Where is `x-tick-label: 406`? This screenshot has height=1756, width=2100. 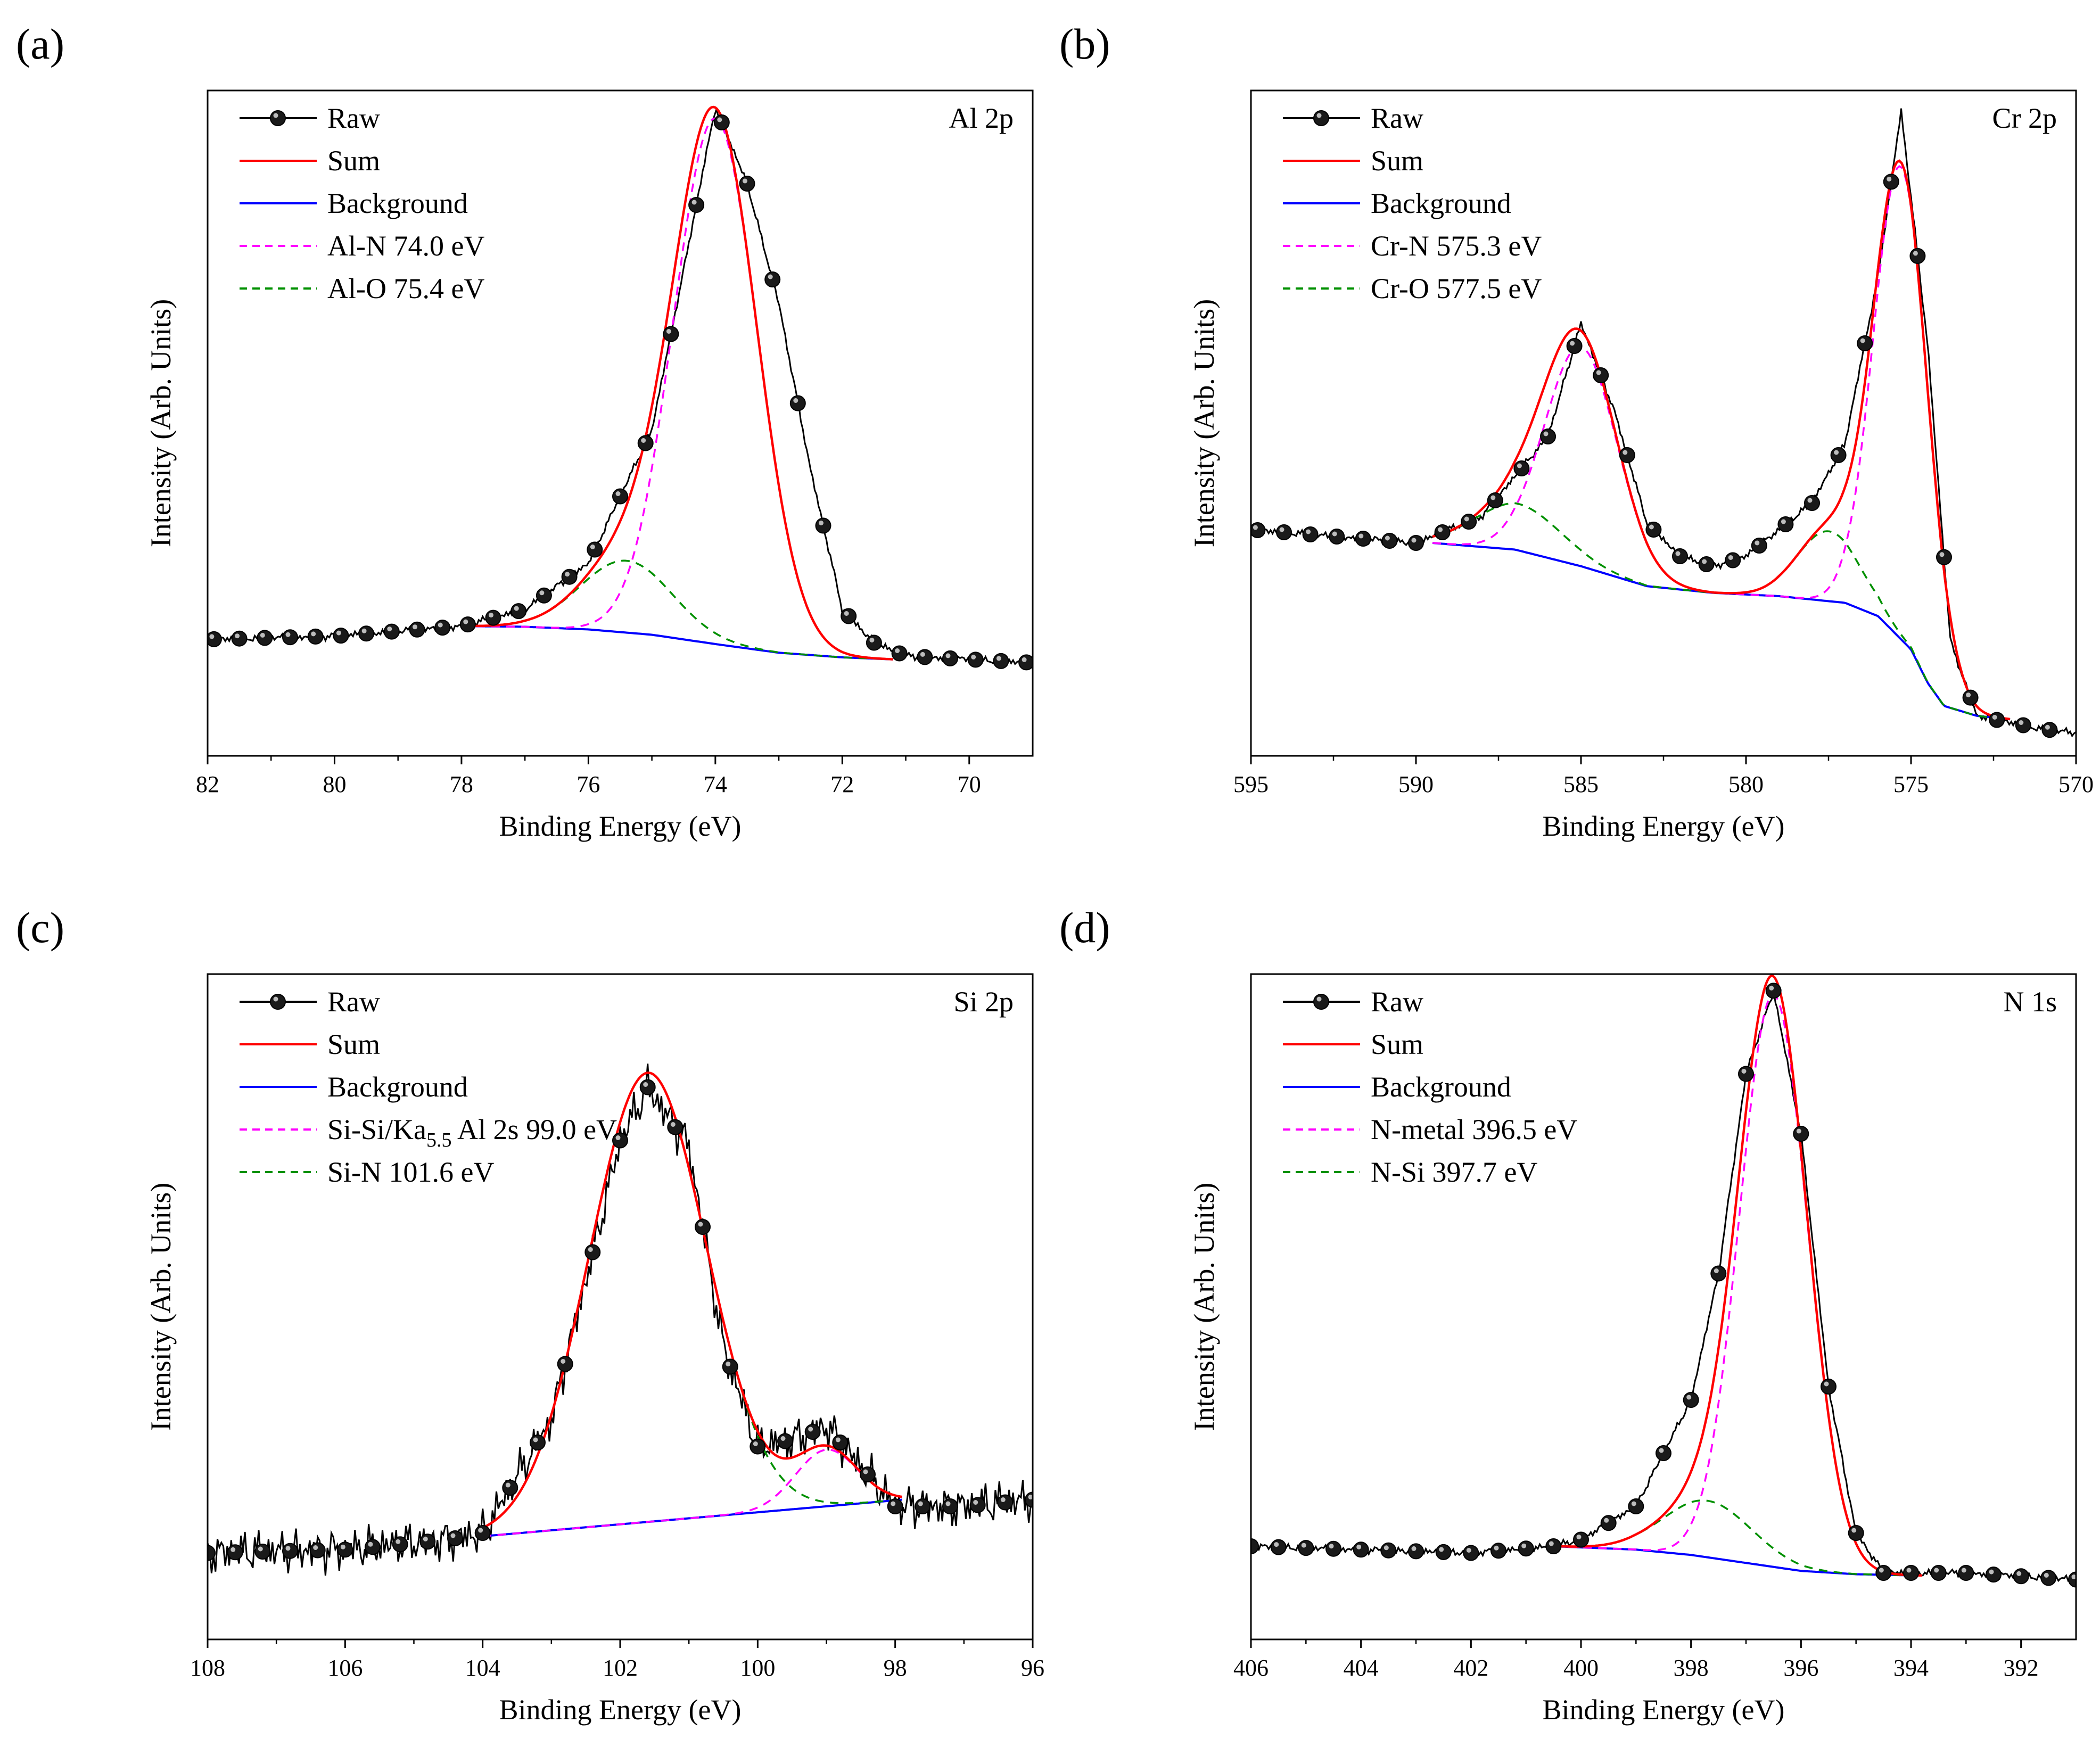
x-tick-label: 406 is located at coordinates (1251, 1668).